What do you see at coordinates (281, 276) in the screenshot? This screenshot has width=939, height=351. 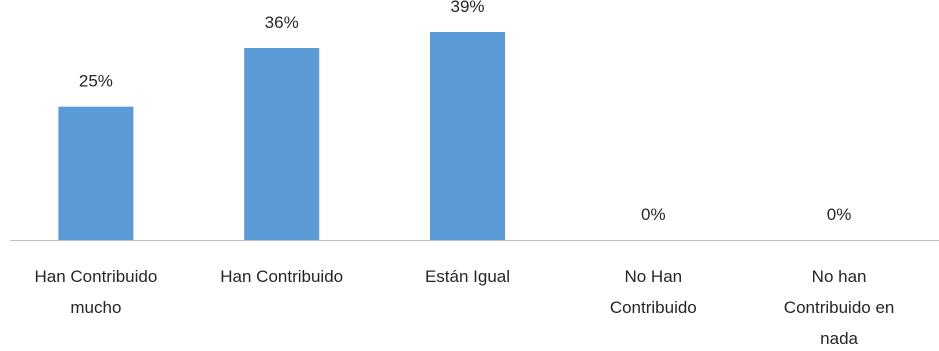 I see `category-label-2-line-1: Han Contribuido` at bounding box center [281, 276].